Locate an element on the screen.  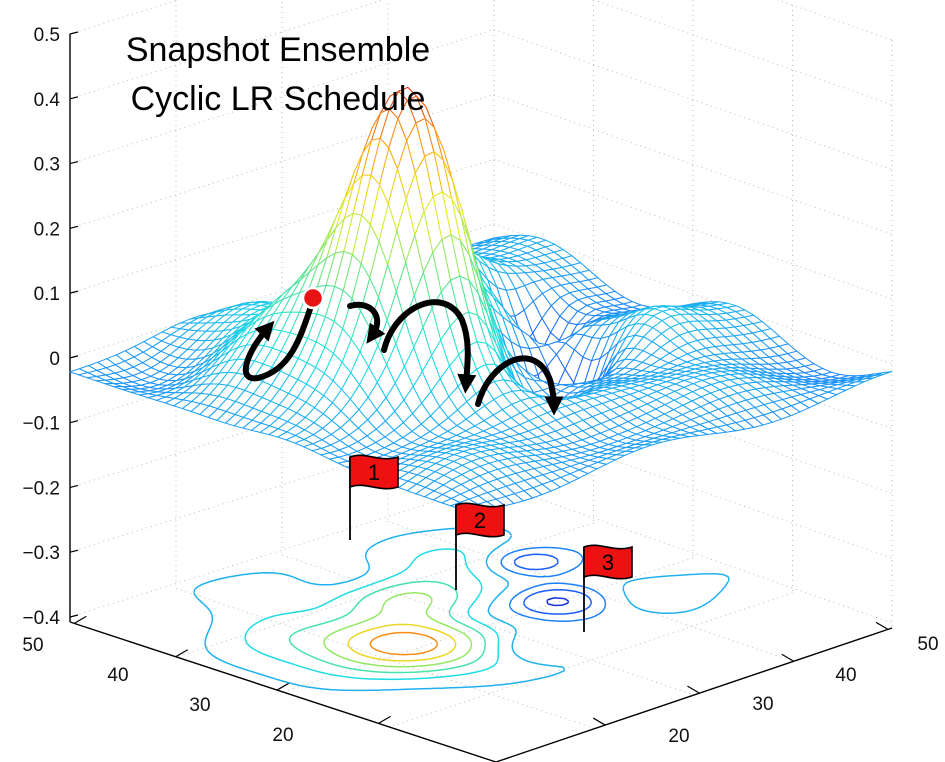
x-axis-line is located at coordinates (694, 694).